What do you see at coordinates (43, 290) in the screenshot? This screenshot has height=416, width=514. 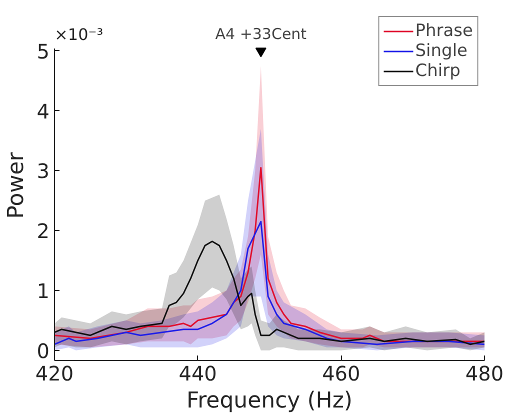 I see `y-tick-label: 1` at bounding box center [43, 290].